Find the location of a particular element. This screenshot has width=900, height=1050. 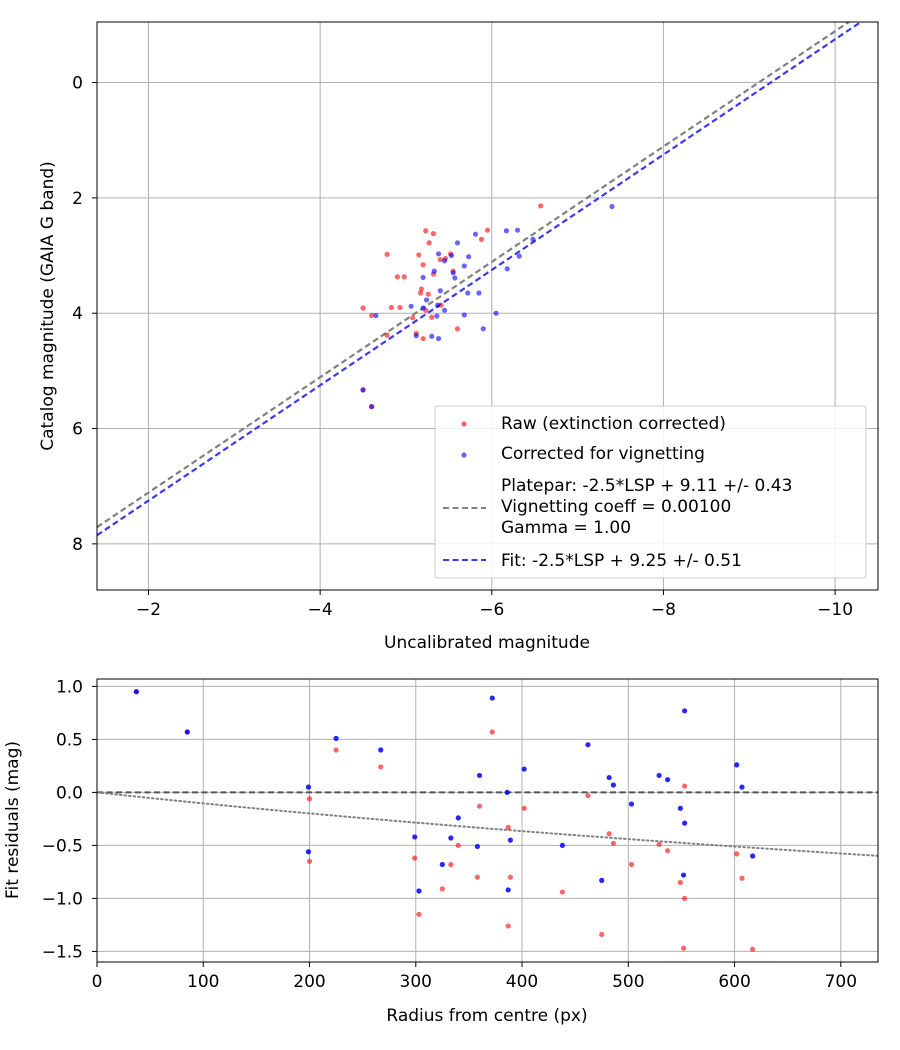

legend-platepar-line: Platepar: -2.5*LSP + 9.11 +/- 0.43 is located at coordinates (646, 486).